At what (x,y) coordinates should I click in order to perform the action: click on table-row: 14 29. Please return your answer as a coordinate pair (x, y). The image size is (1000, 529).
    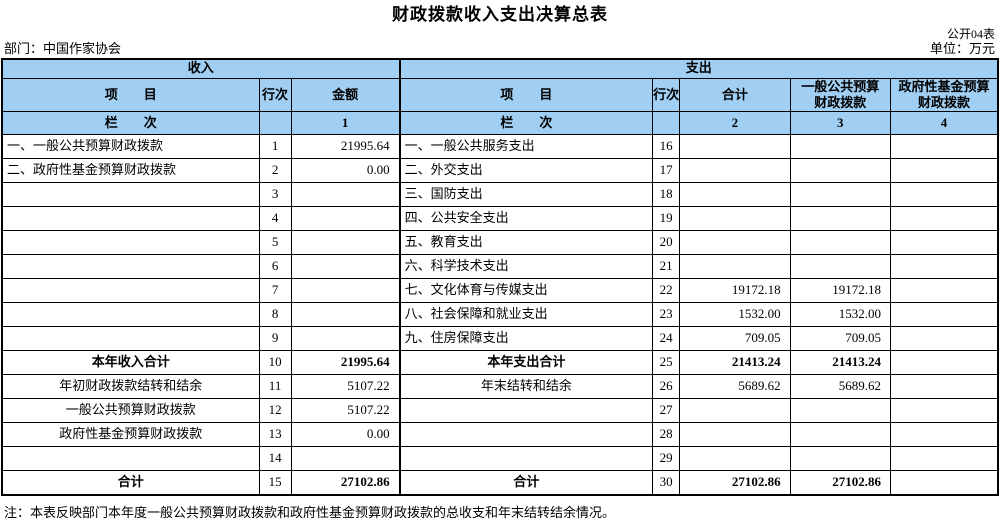
    Looking at the image, I should click on (500, 459).